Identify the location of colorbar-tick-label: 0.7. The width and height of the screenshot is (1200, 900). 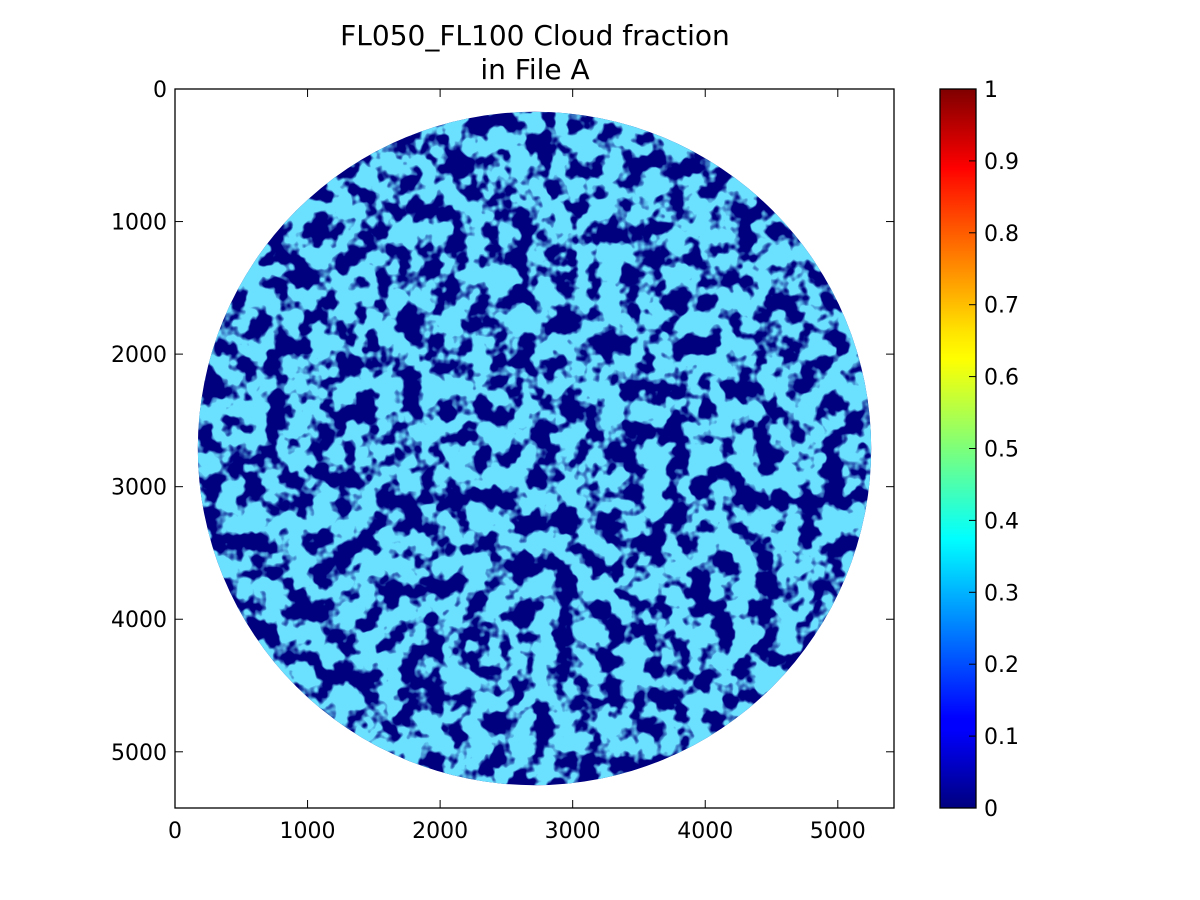
(1001, 306).